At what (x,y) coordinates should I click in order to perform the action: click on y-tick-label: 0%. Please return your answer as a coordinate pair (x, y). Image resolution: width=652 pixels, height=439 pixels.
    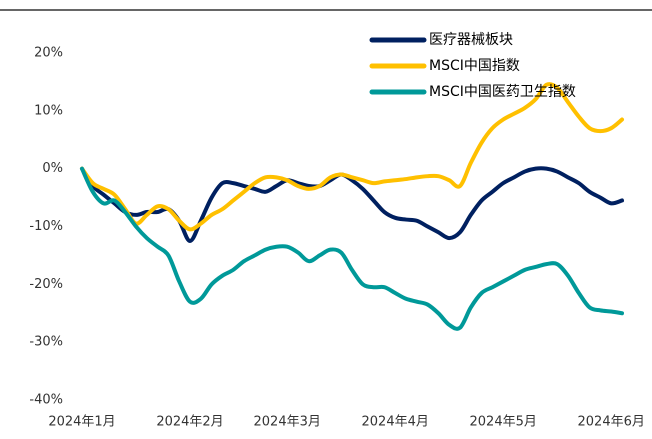
    Looking at the image, I should click on (52, 168).